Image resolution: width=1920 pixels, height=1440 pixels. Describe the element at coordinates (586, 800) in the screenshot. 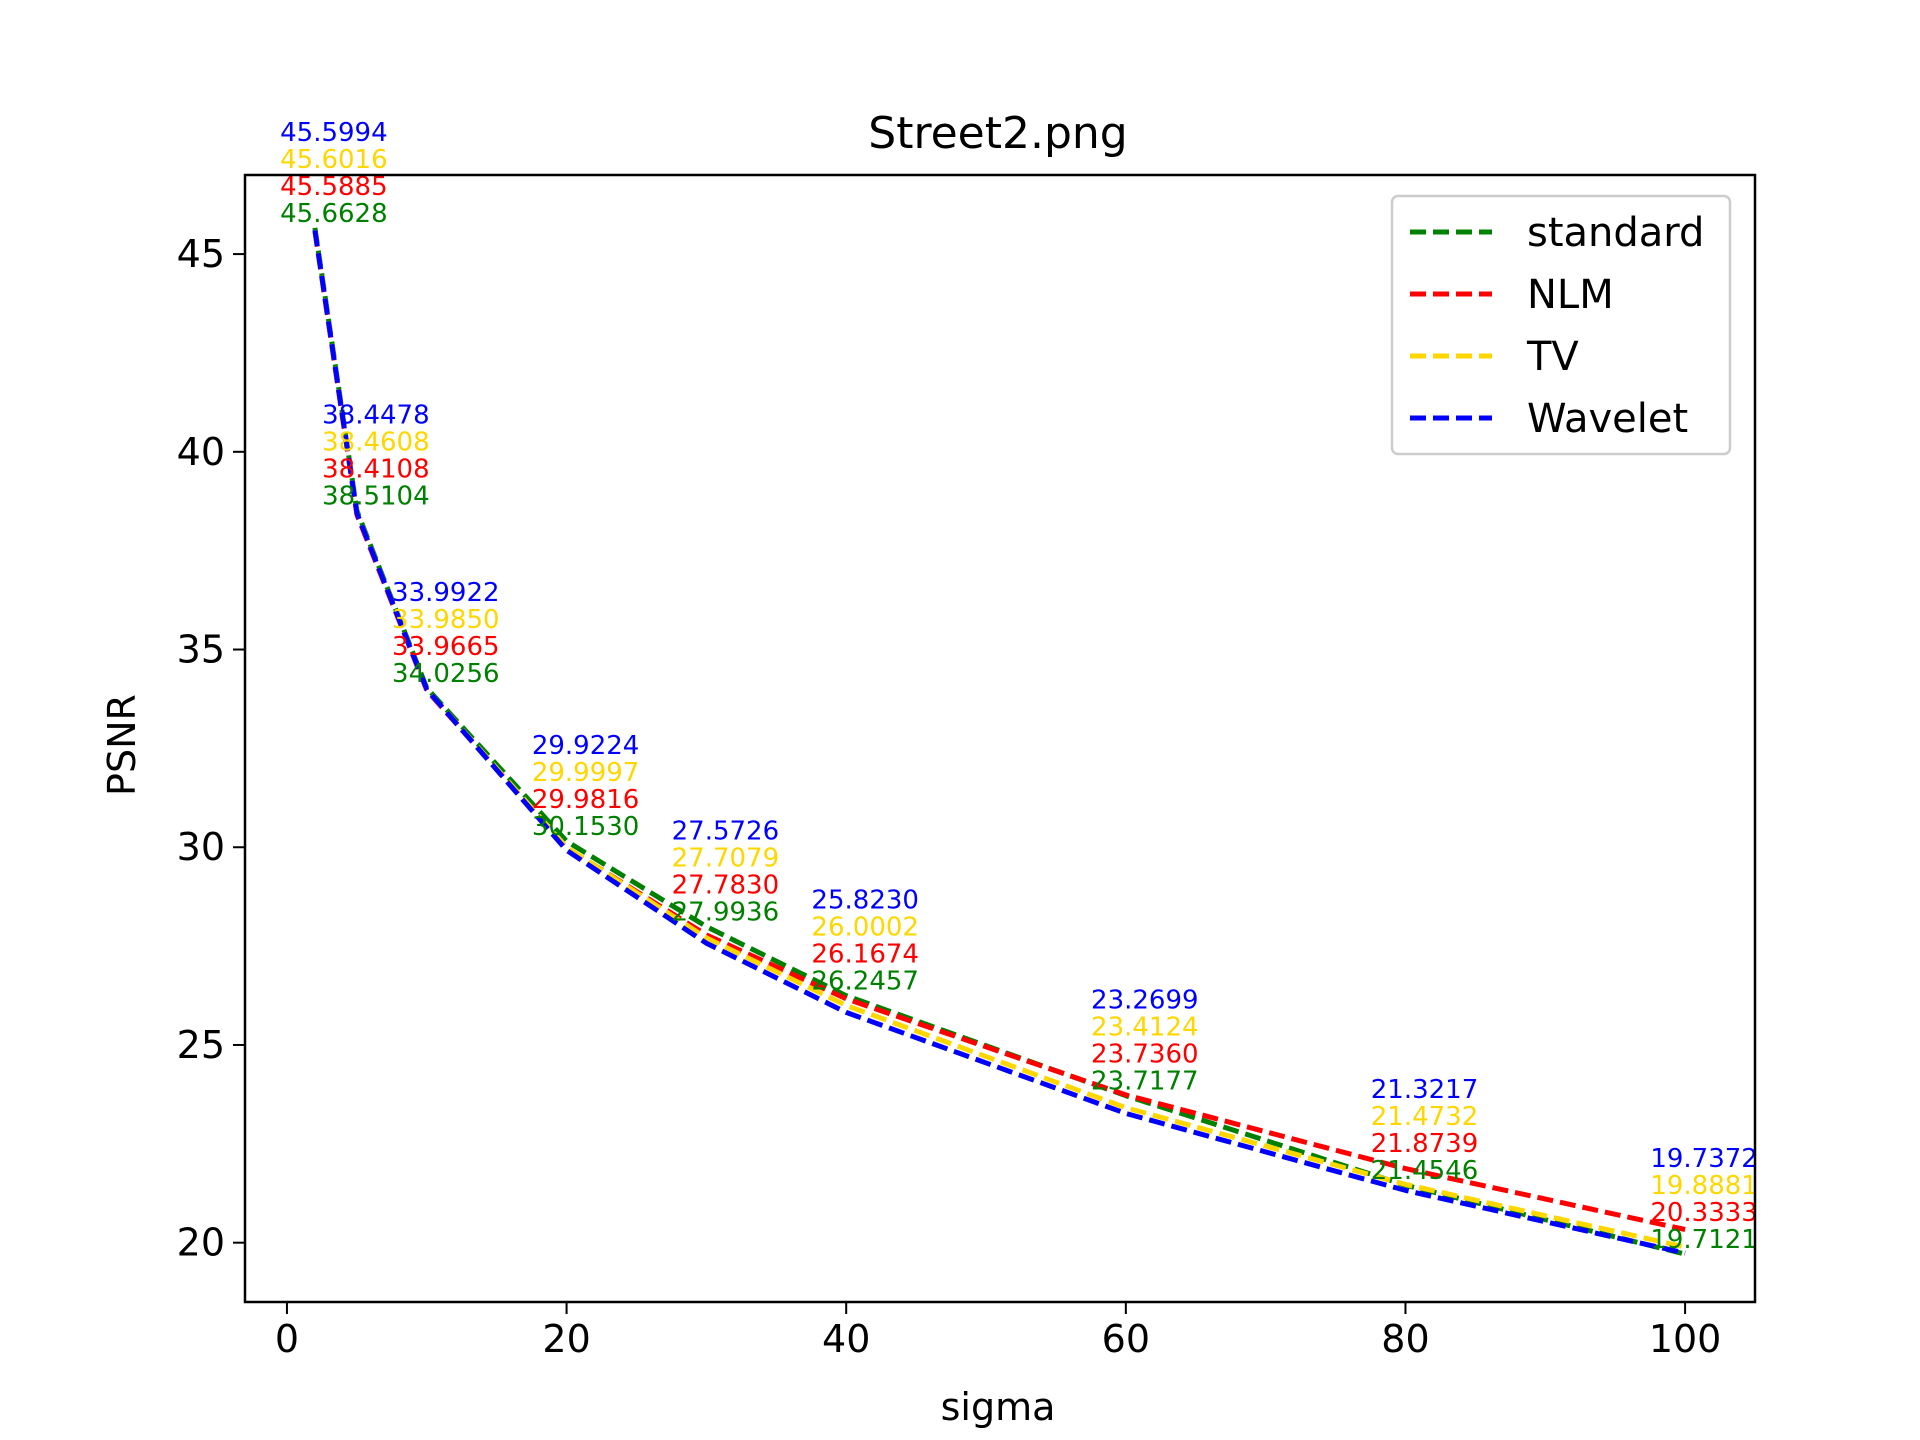

I see `data-label-nlm: 29.9816` at that location.